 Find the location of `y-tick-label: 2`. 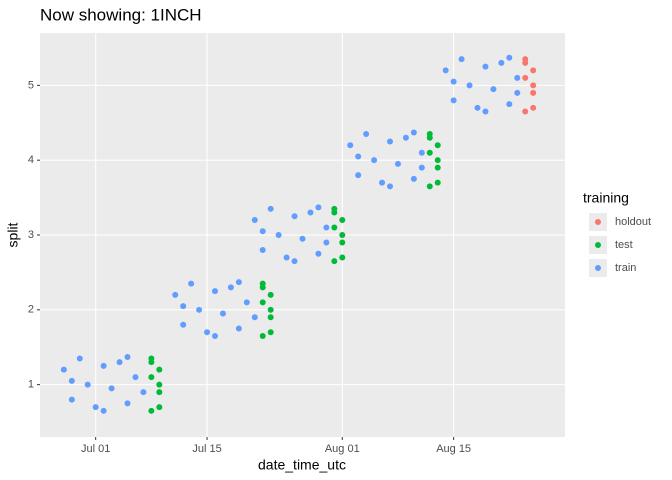

y-tick-label: 2 is located at coordinates (31, 310).